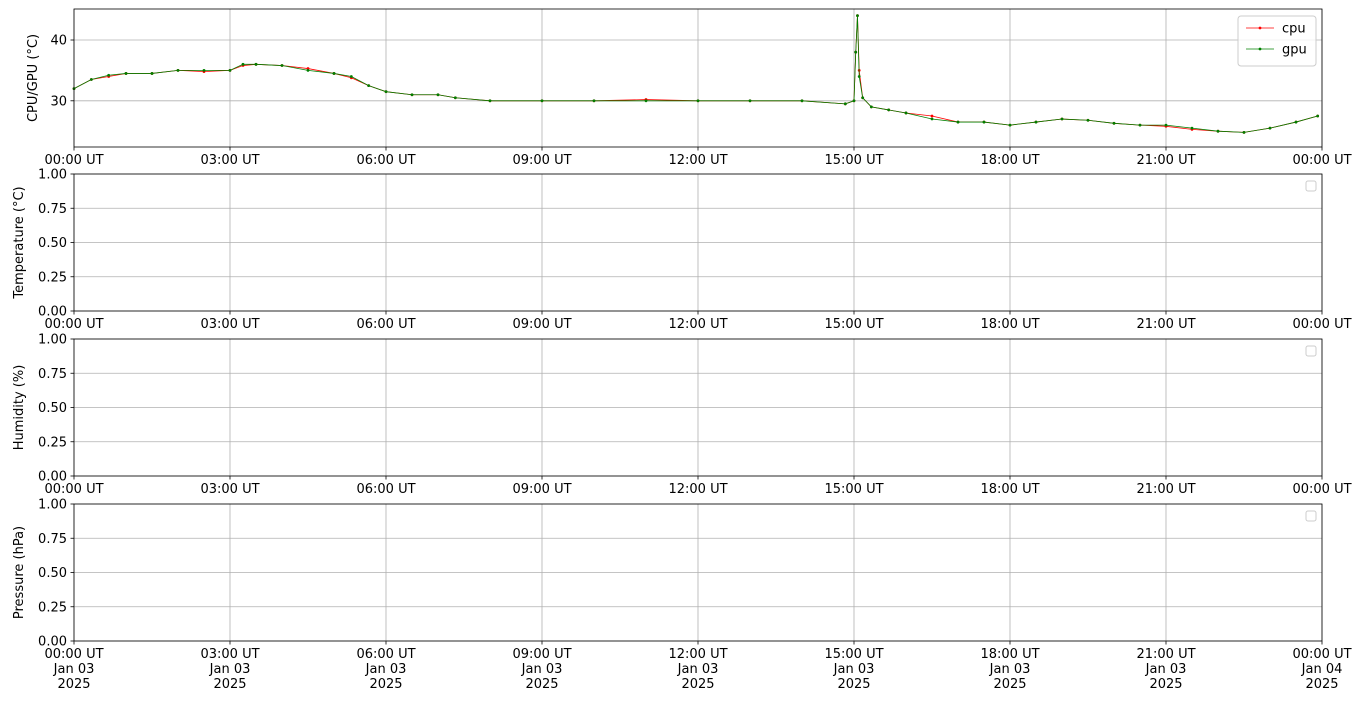  What do you see at coordinates (541, 669) in the screenshot?
I see `x-tick-label: 09:00 UT Jan 03 2025` at bounding box center [541, 669].